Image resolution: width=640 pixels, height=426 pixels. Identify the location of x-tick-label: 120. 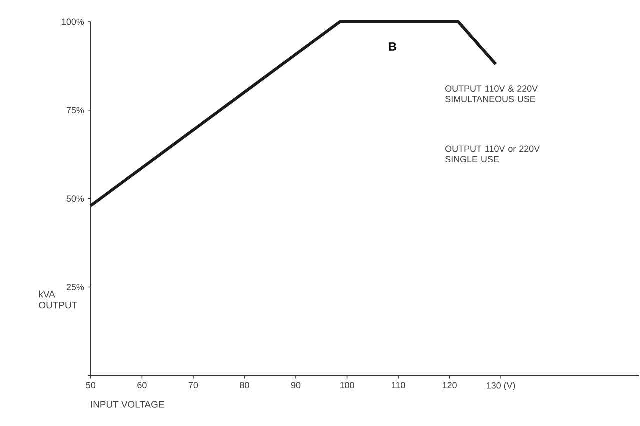
(450, 385).